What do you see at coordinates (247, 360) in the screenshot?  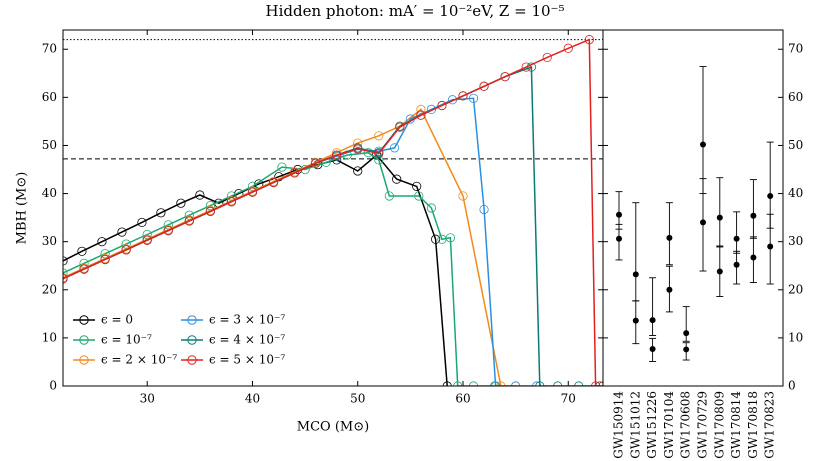 I see `legend-label: ϵ = 5 × 10⁻⁷` at bounding box center [247, 360].